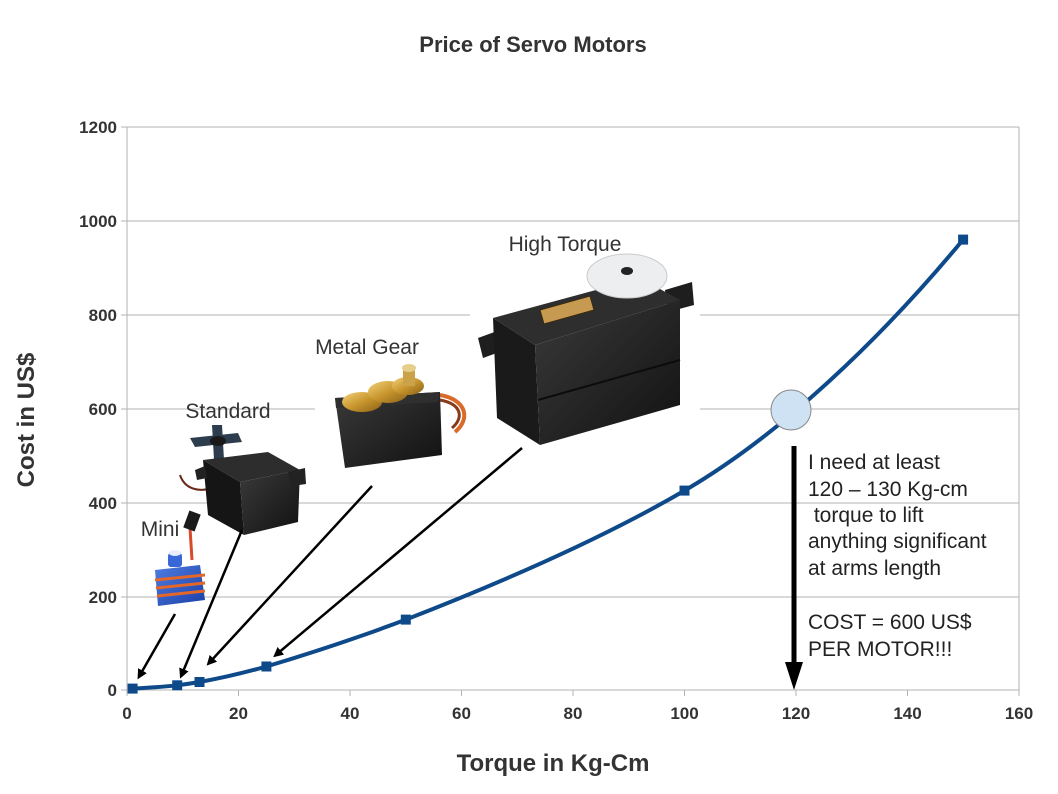 This screenshot has width=1058, height=794. What do you see at coordinates (874, 462) in the screenshot?
I see `note-line: I need at least` at bounding box center [874, 462].